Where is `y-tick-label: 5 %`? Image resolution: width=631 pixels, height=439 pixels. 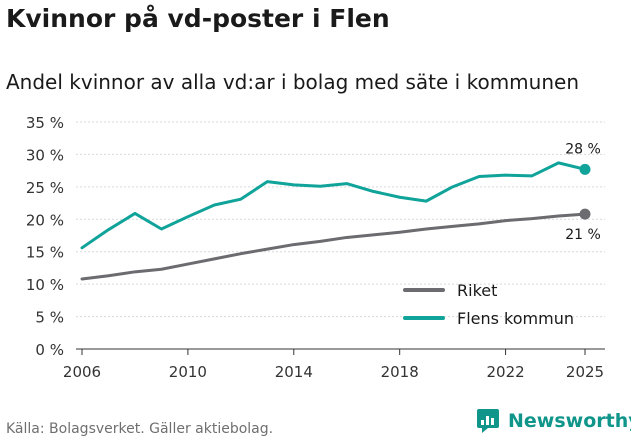
y-tick-label: 5 % is located at coordinates (49, 318).